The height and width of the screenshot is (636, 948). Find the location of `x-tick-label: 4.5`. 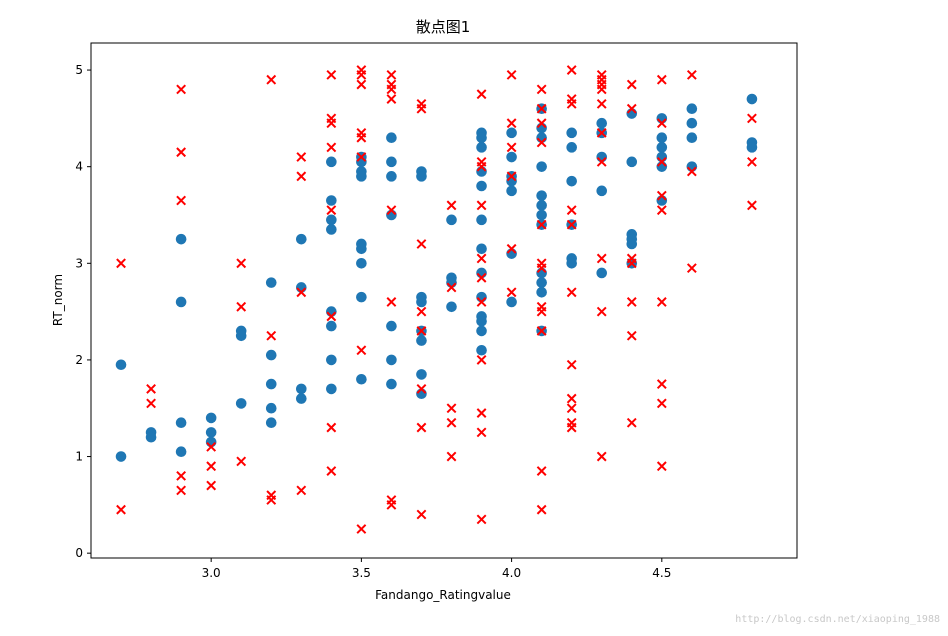

x-tick-label: 4.5 is located at coordinates (661, 573).